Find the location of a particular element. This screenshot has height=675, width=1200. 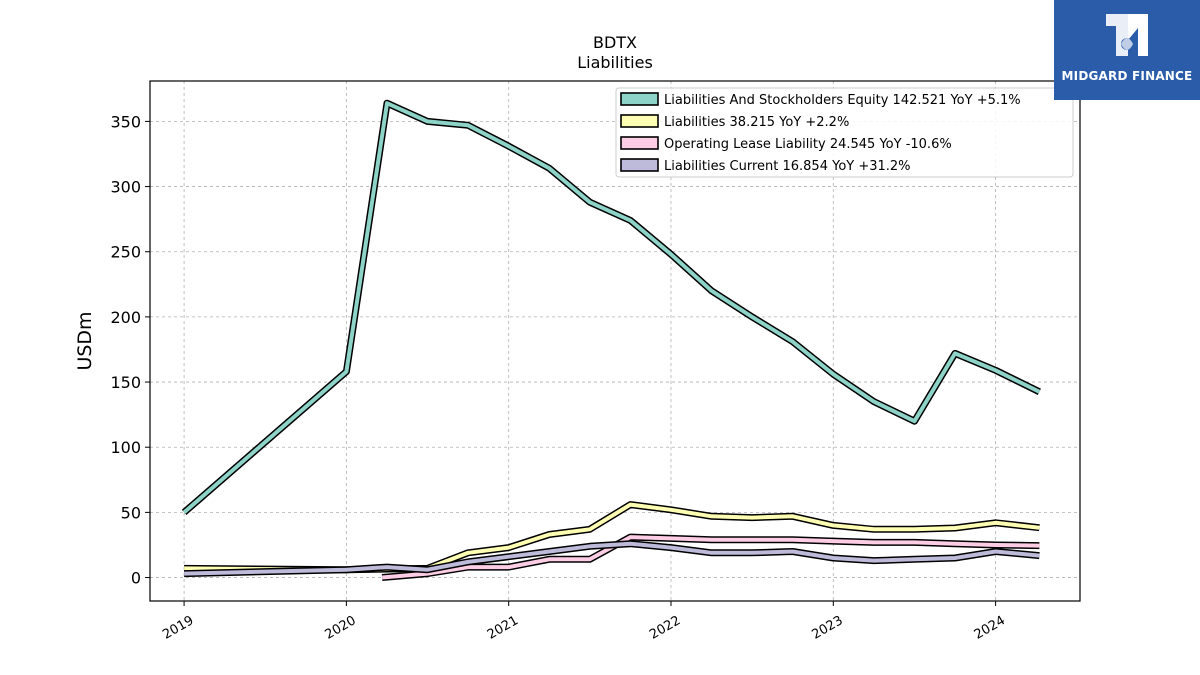

y-tick-label: 300 is located at coordinates (125, 187).